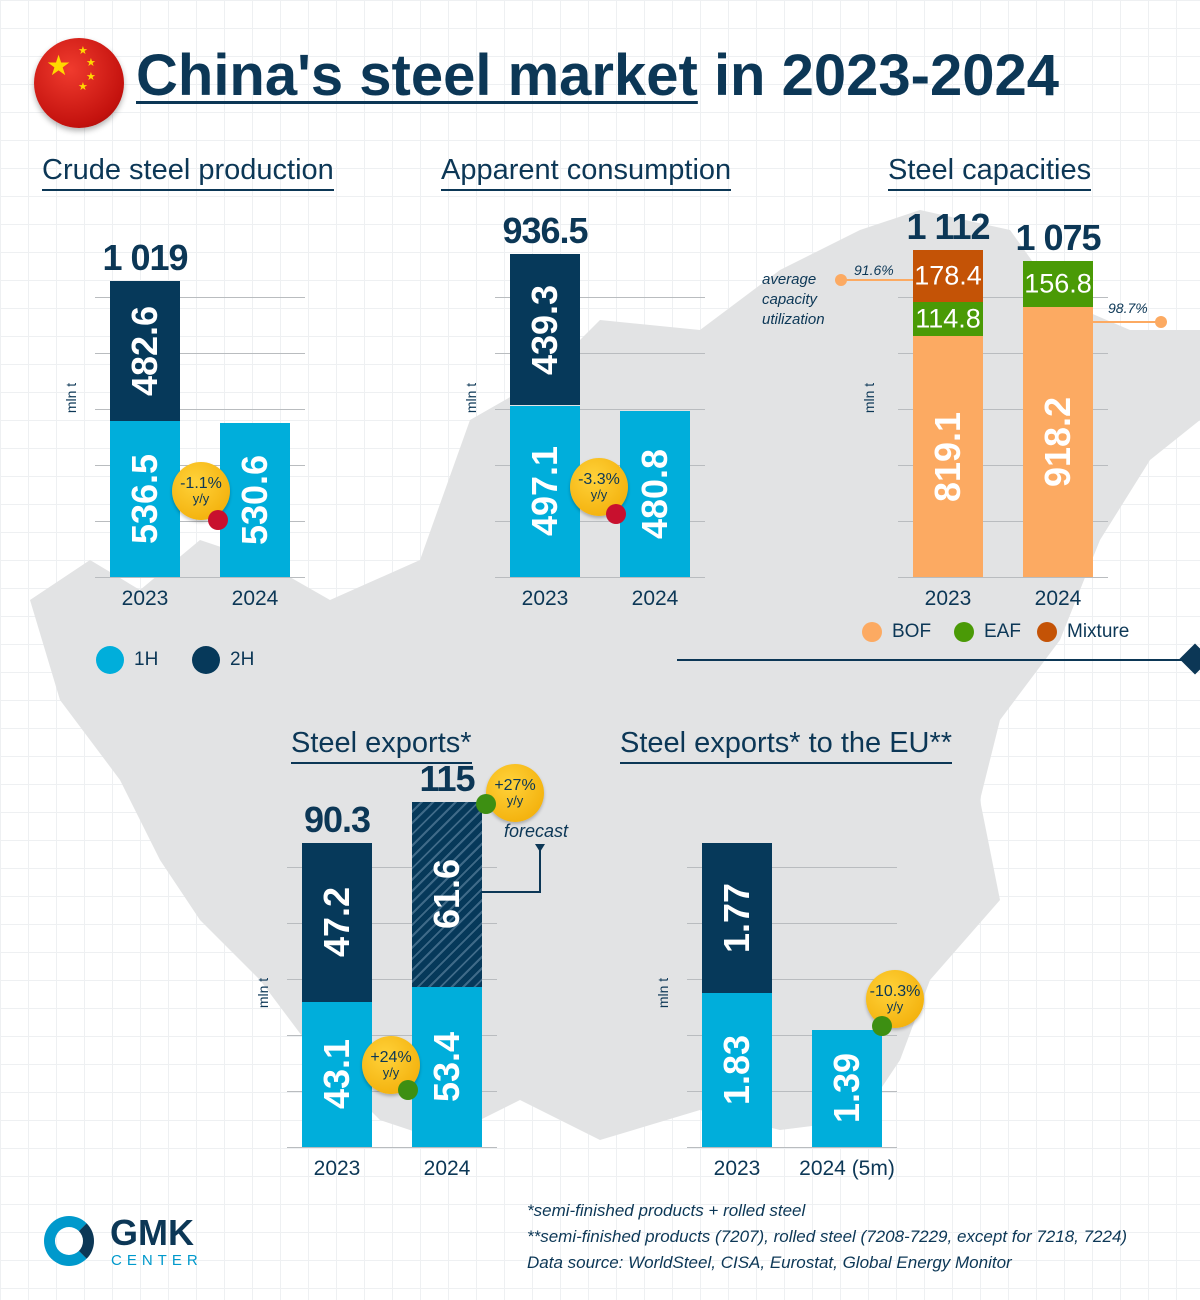  I want to click on bar-total-label: 90.3, so click(337, 819).